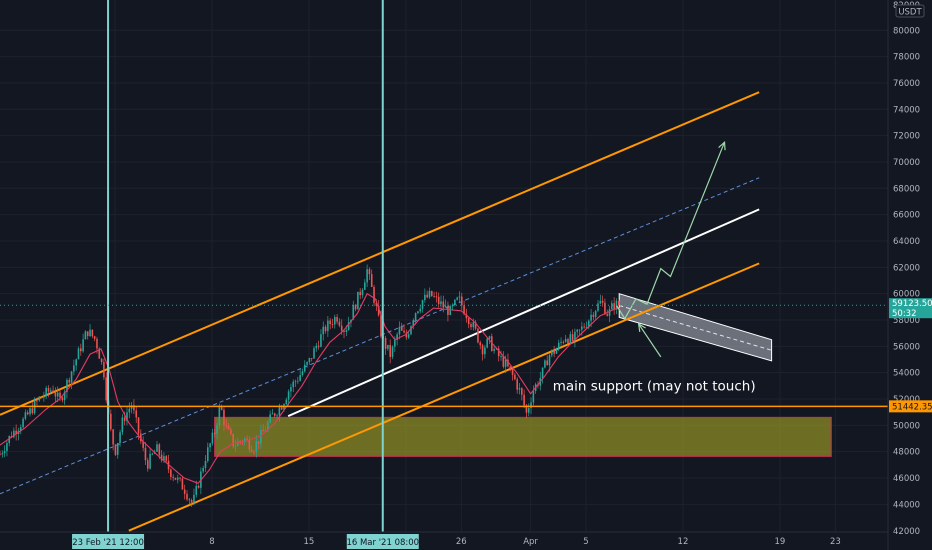  I want to click on price-tick-label: 52000, so click(906, 400).